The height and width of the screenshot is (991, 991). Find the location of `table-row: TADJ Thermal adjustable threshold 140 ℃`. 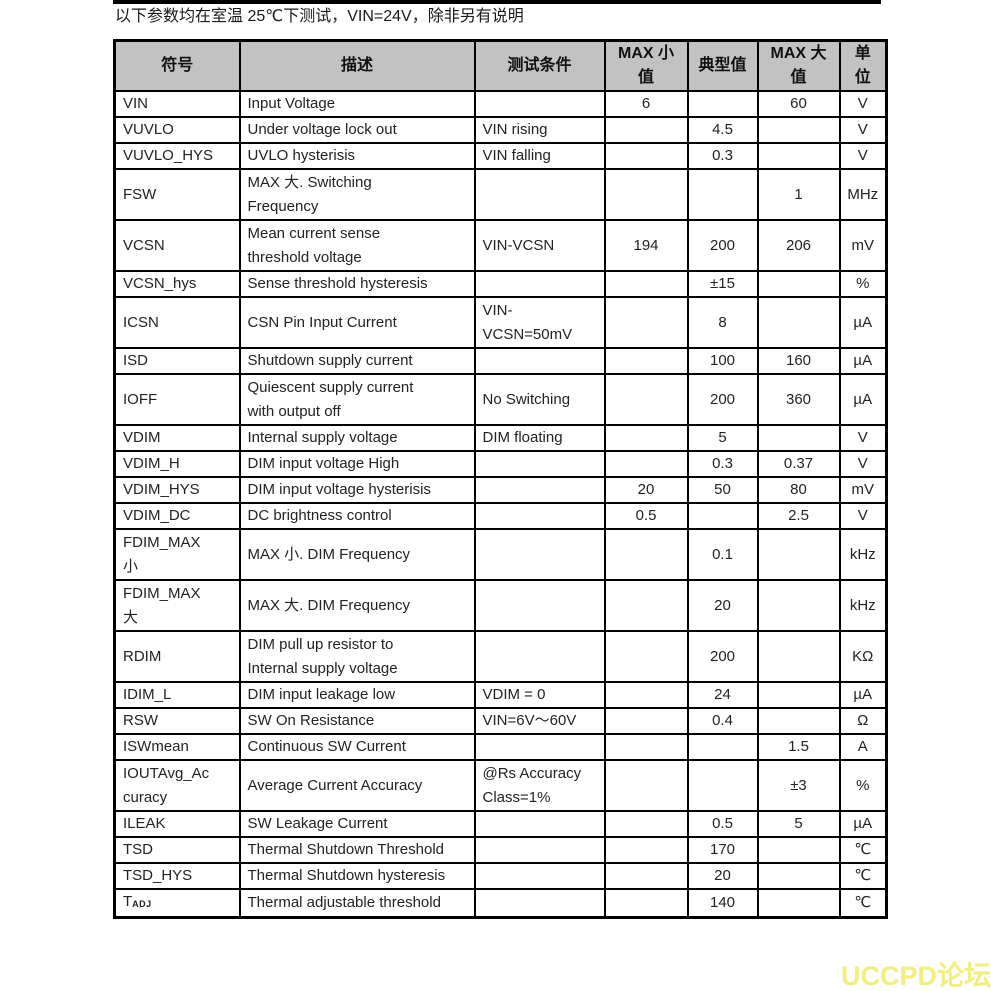

table-row: TADJ Thermal adjustable threshold 140 ℃ is located at coordinates (500, 903).